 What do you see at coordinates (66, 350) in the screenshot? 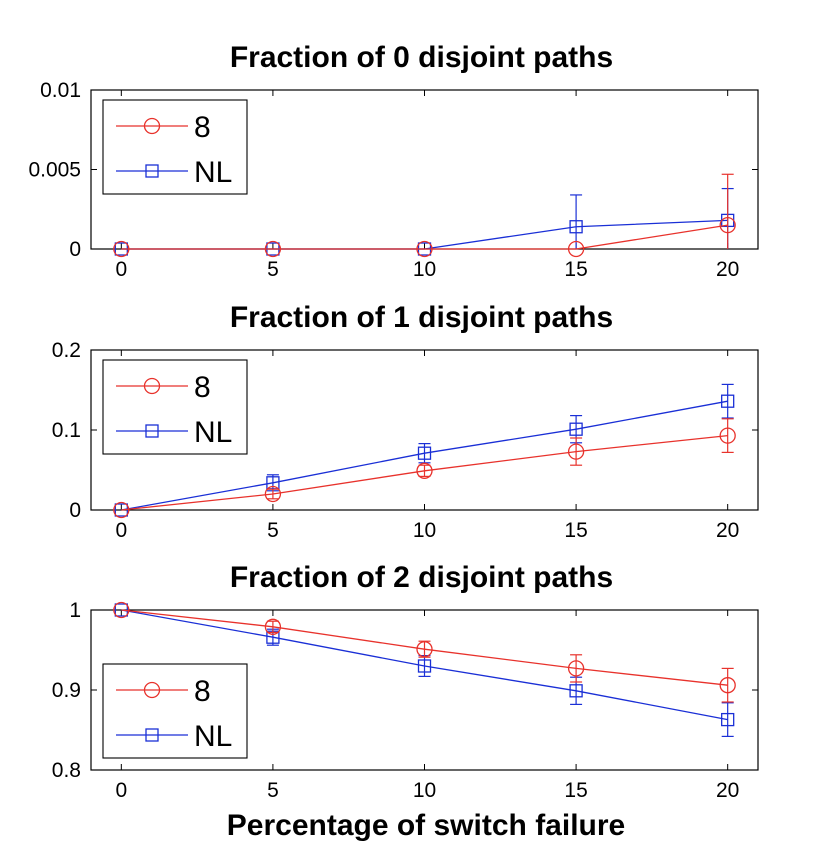
I see `y-tick-label: 0.2` at bounding box center [66, 350].